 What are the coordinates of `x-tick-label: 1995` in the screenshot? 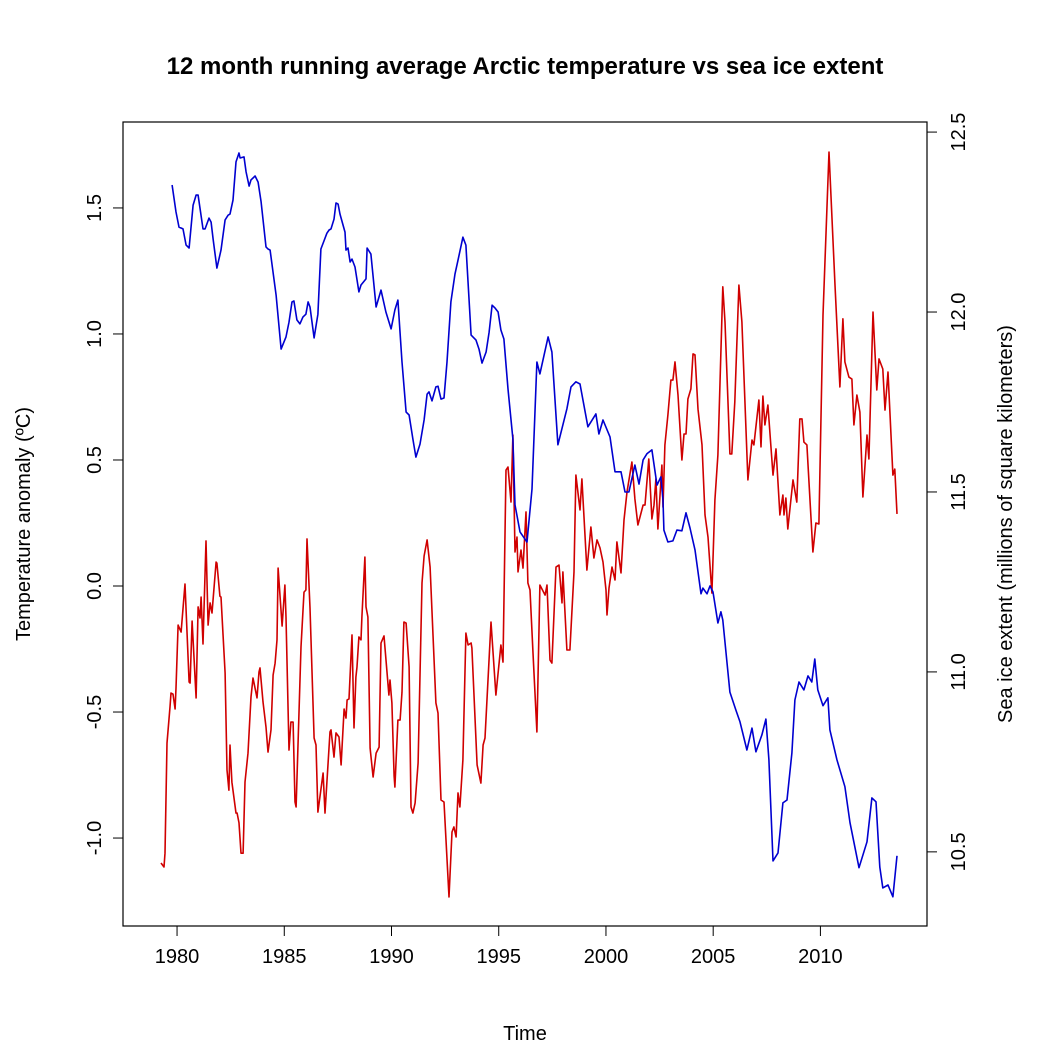 It's located at (498, 957).